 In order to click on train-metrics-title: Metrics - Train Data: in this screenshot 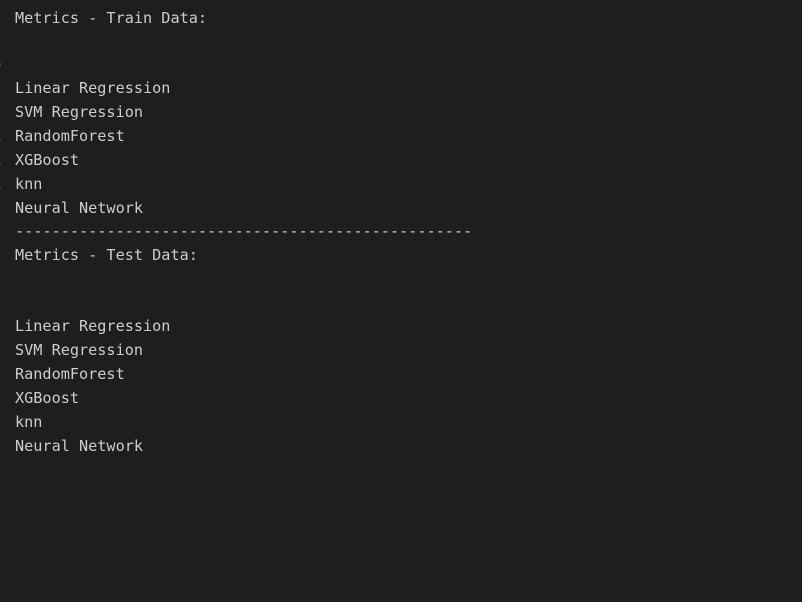, I will do `click(111, 18)`.